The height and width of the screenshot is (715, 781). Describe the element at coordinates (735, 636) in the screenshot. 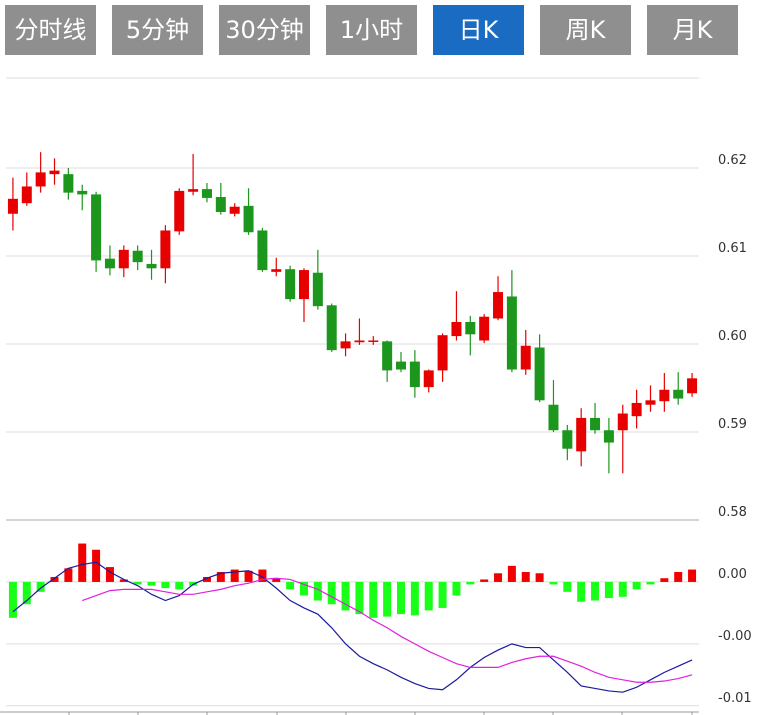

I see `y-tick-label: -0.00` at that location.